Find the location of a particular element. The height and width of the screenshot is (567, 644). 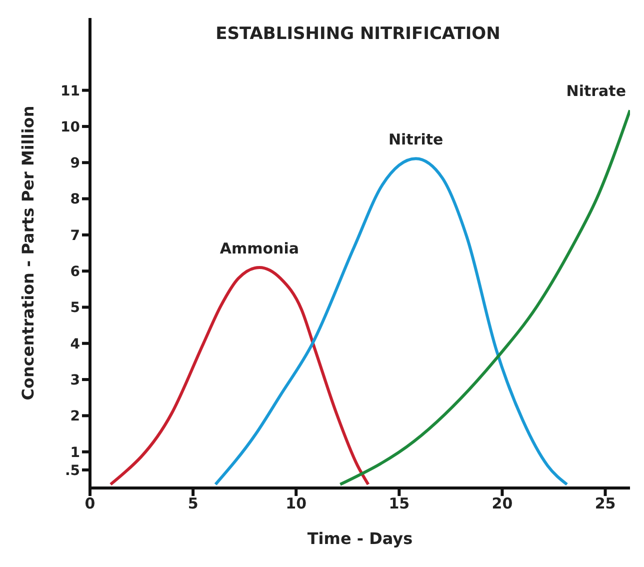

y-tick-label: 8 is located at coordinates (75, 200).